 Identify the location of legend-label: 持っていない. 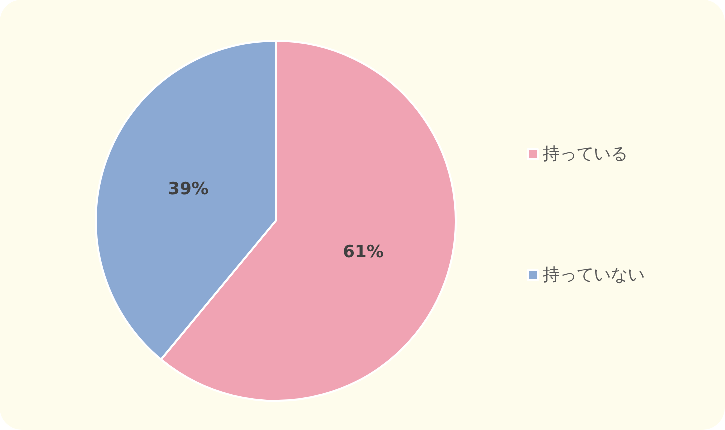
(594, 276).